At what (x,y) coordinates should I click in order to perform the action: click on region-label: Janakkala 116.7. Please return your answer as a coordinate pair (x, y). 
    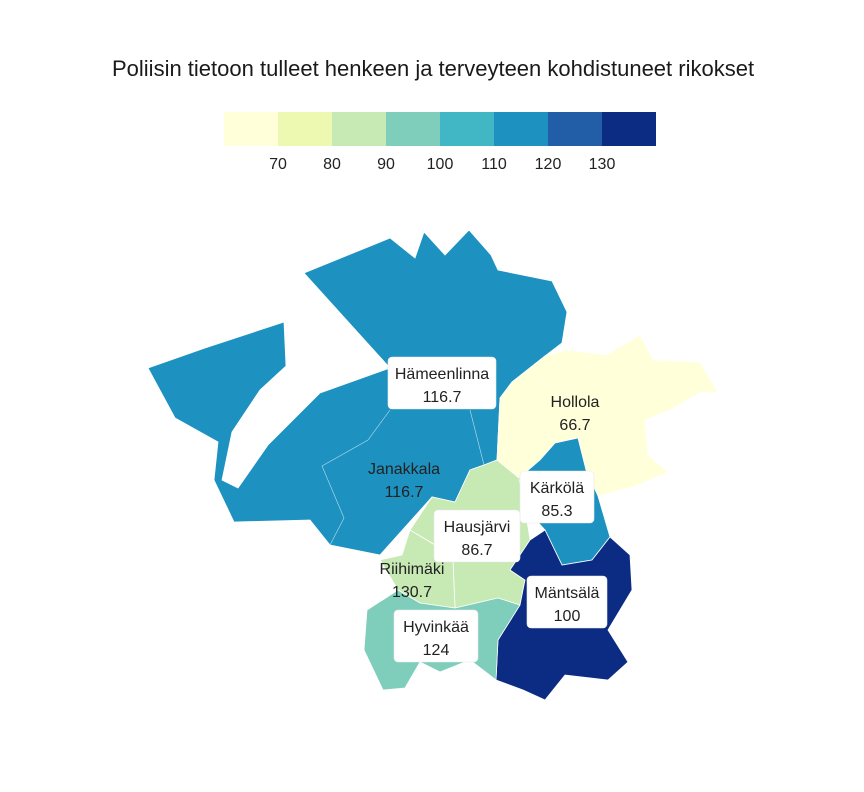
    Looking at the image, I should click on (404, 481).